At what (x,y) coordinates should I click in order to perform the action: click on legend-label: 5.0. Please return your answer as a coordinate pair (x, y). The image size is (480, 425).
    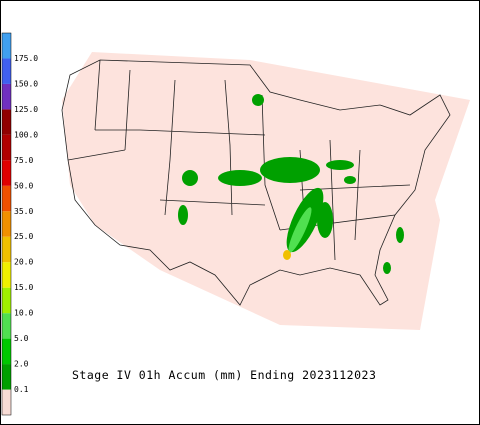
    Looking at the image, I should click on (21, 338).